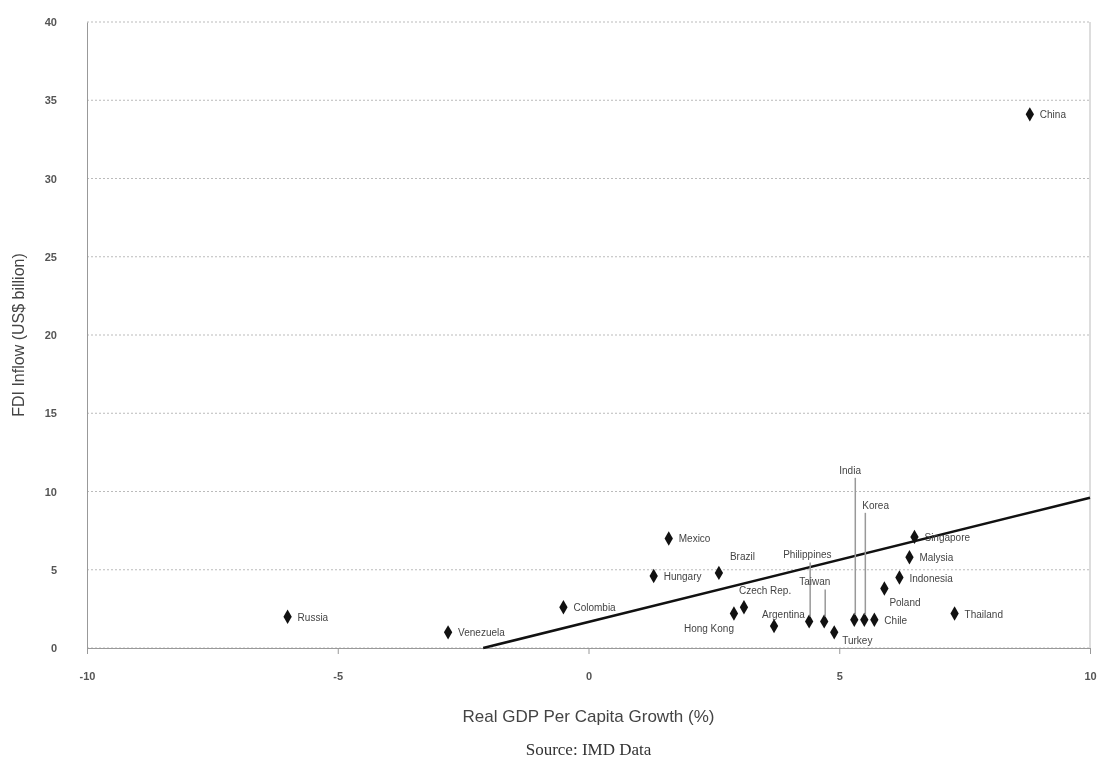  What do you see at coordinates (815, 582) in the screenshot?
I see `annotation: Taiwan` at bounding box center [815, 582].